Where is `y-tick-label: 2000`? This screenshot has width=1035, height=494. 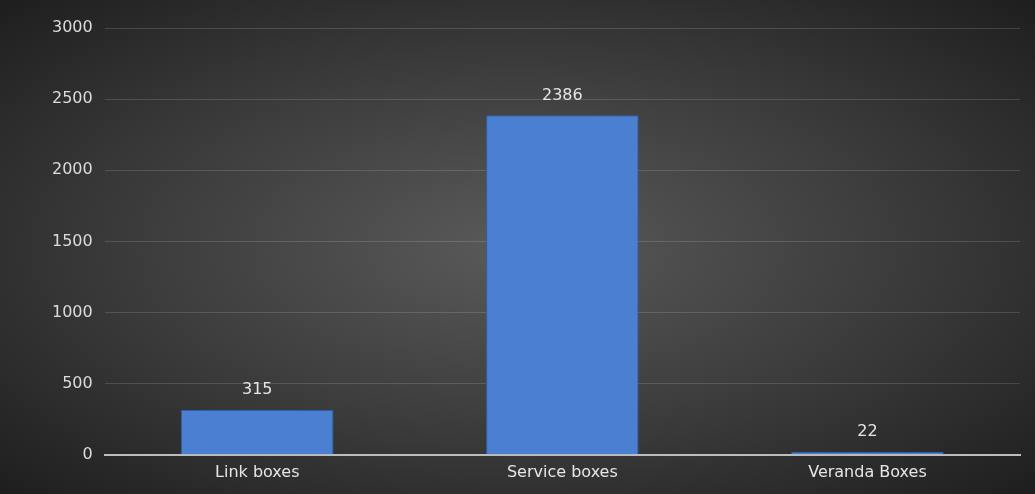 y-tick-label: 2000 is located at coordinates (72, 169).